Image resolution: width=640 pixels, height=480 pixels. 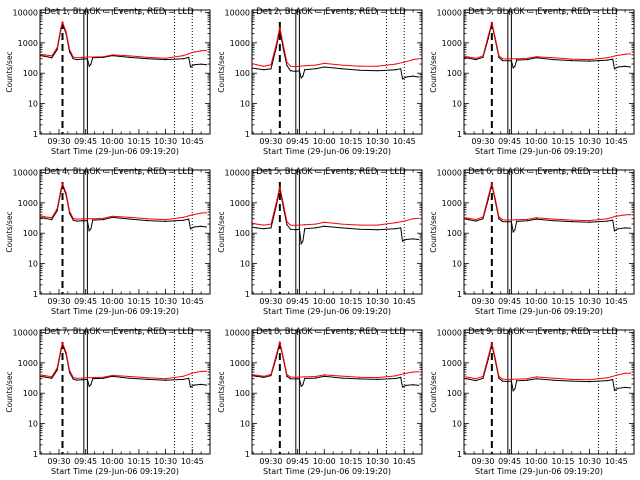 I want to click on y-tick-label: 100, so click(x=242, y=393).